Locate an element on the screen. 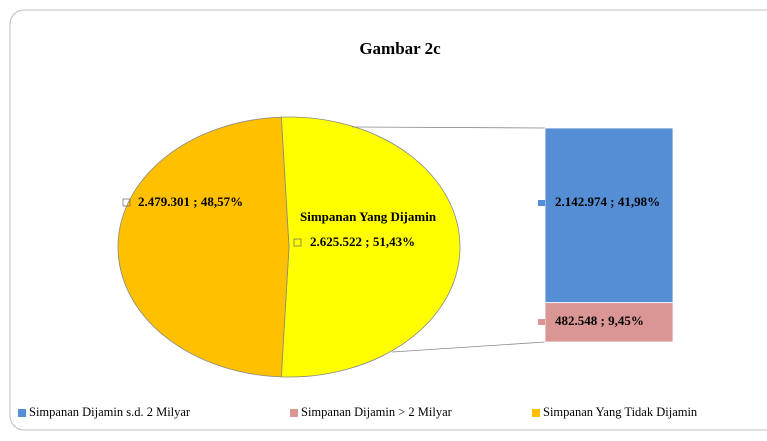 The height and width of the screenshot is (441, 767). data-label: 2.142.974 ; 41,98% is located at coordinates (607, 201).